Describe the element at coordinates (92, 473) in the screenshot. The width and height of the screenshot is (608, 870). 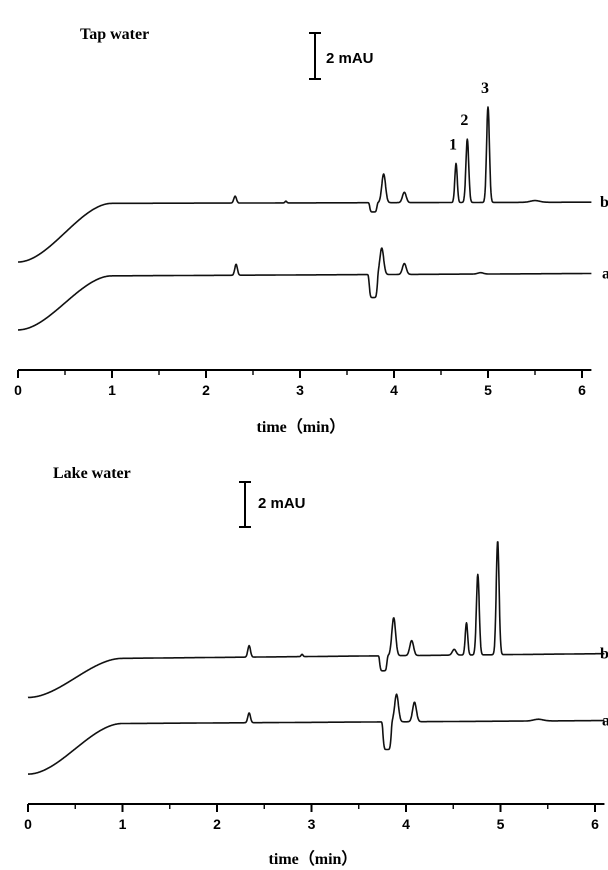
I see `panel-title: Lake water` at that location.